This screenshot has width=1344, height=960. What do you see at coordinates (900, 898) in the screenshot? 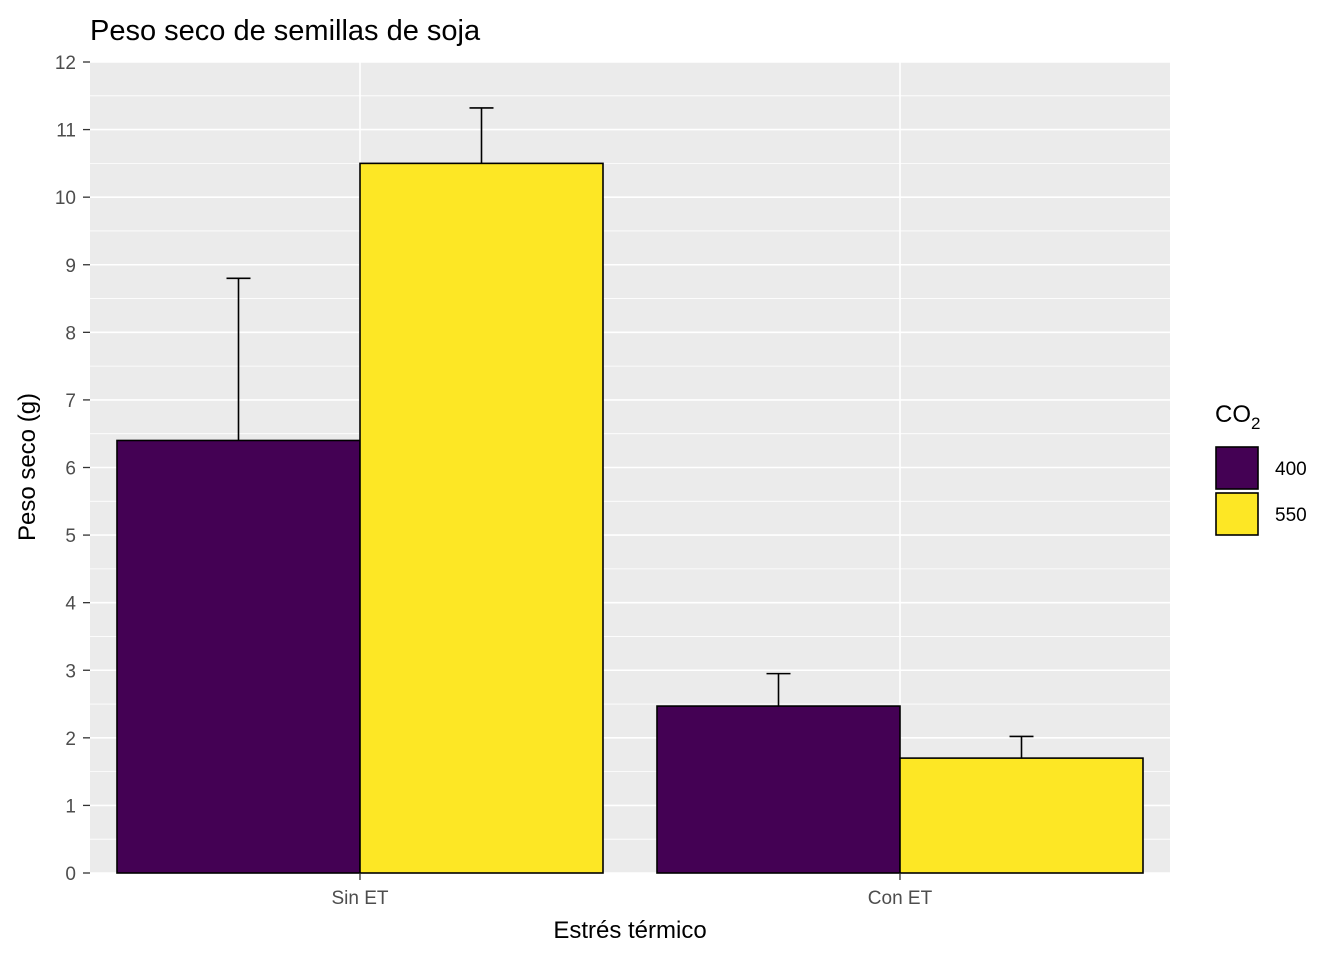
I see `x-tick-label: Con ET` at bounding box center [900, 898].